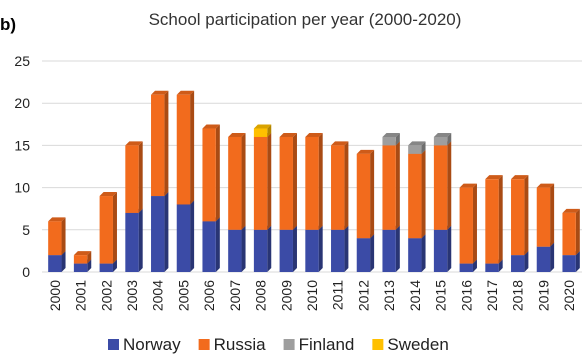  Describe the element at coordinates (415, 295) in the screenshot. I see `x-tick-label: 2014` at that location.